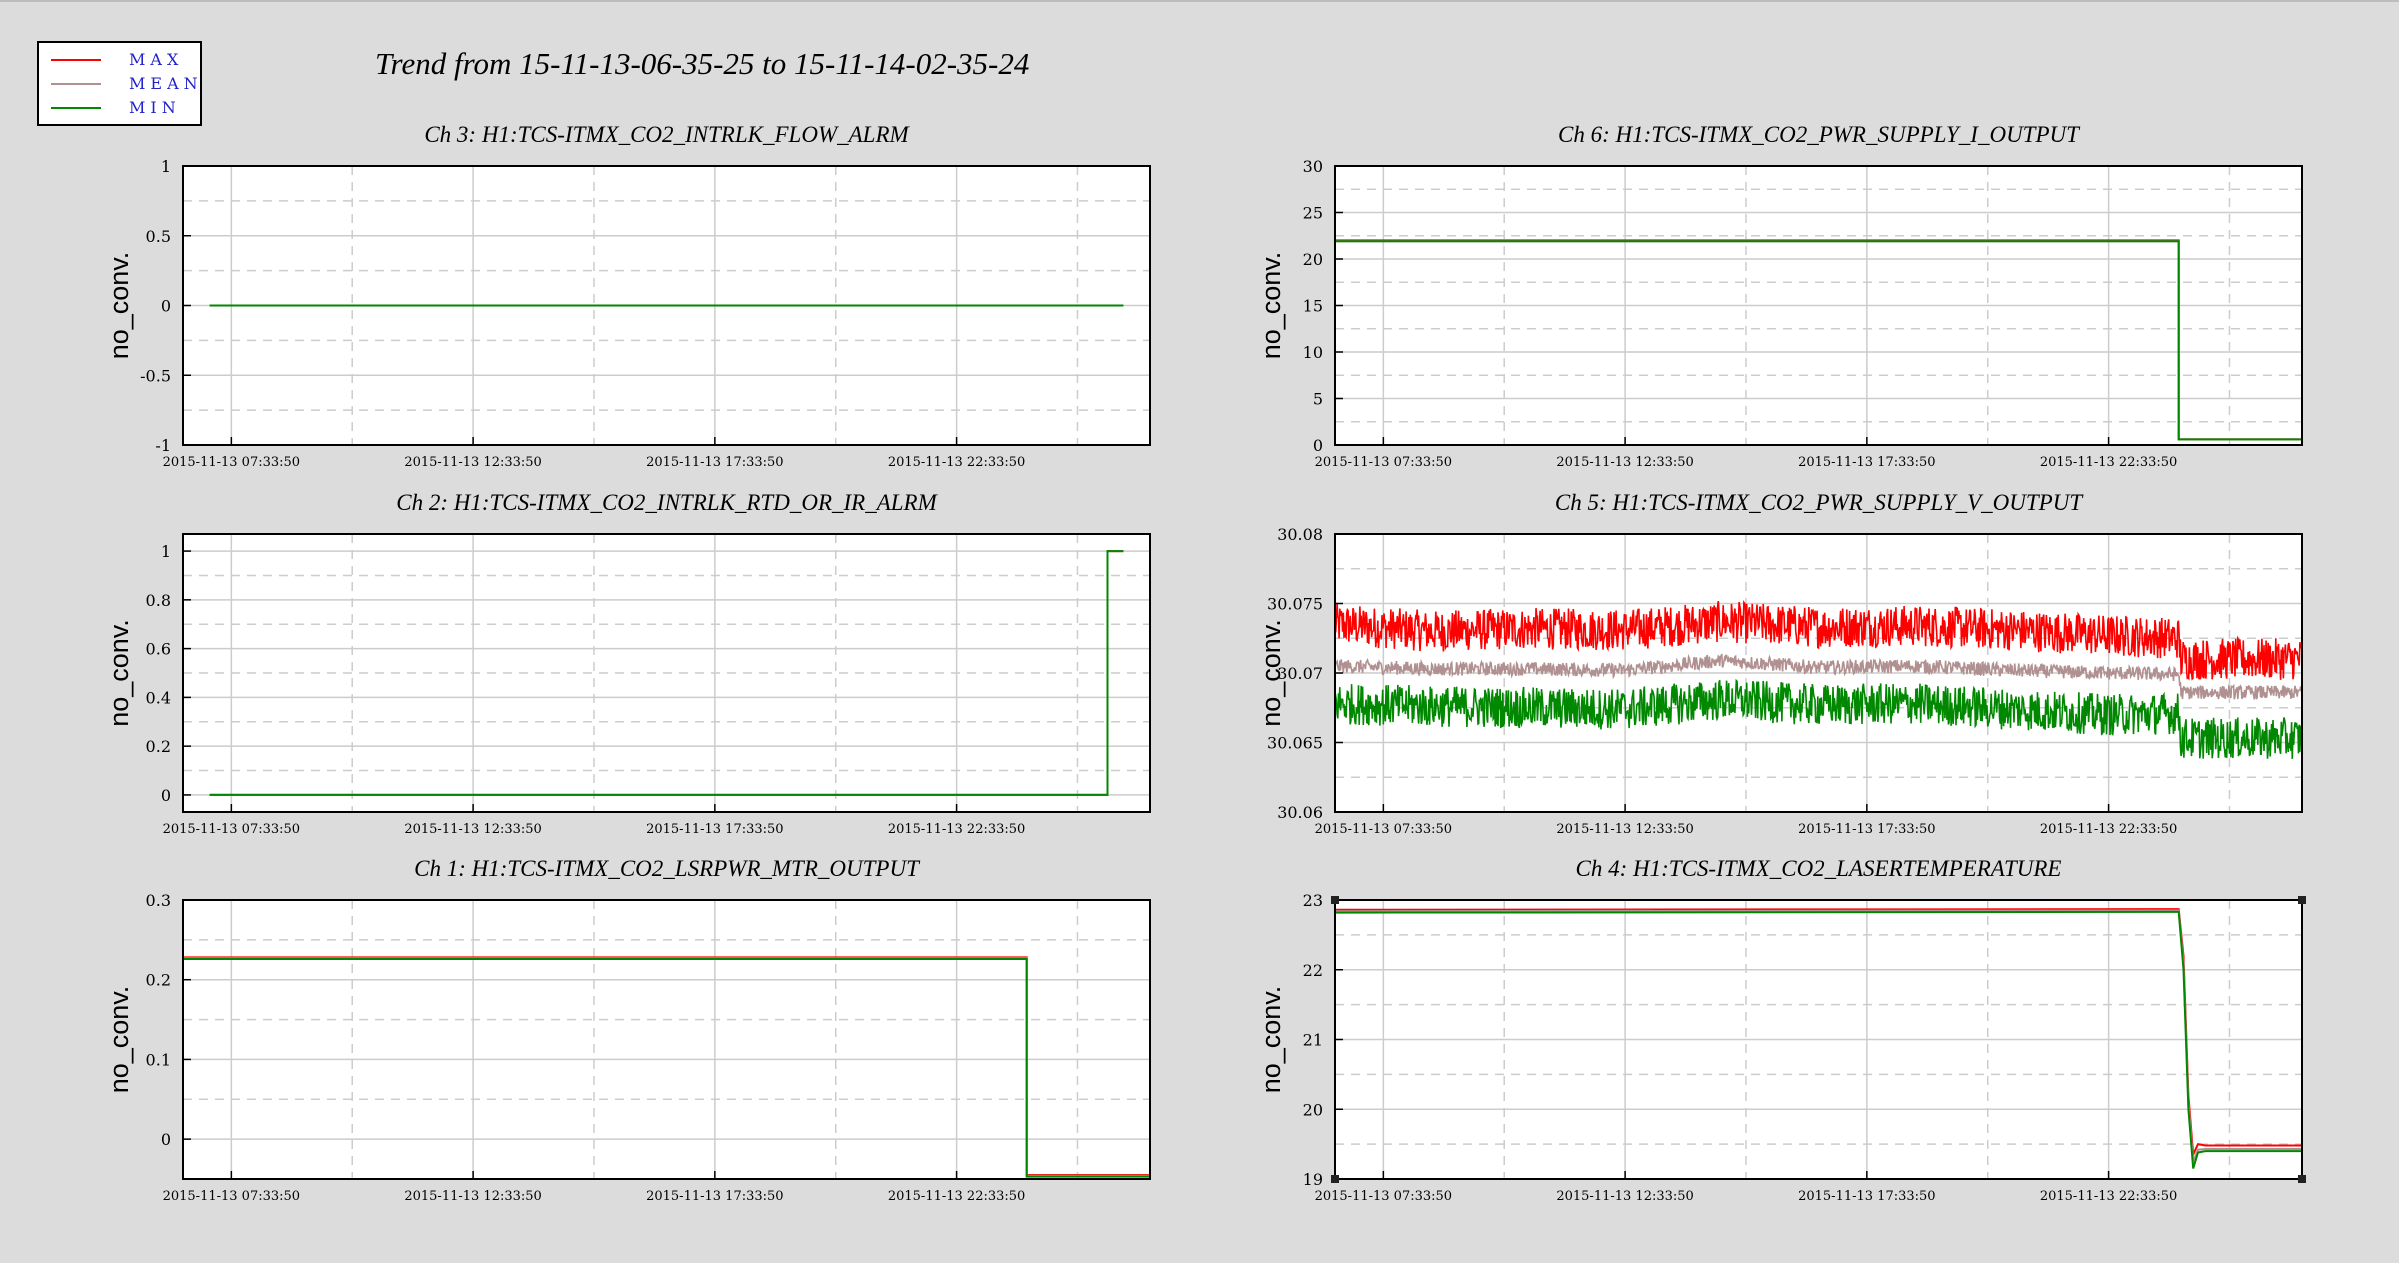  I want to click on series-max, so click(1818, 640).